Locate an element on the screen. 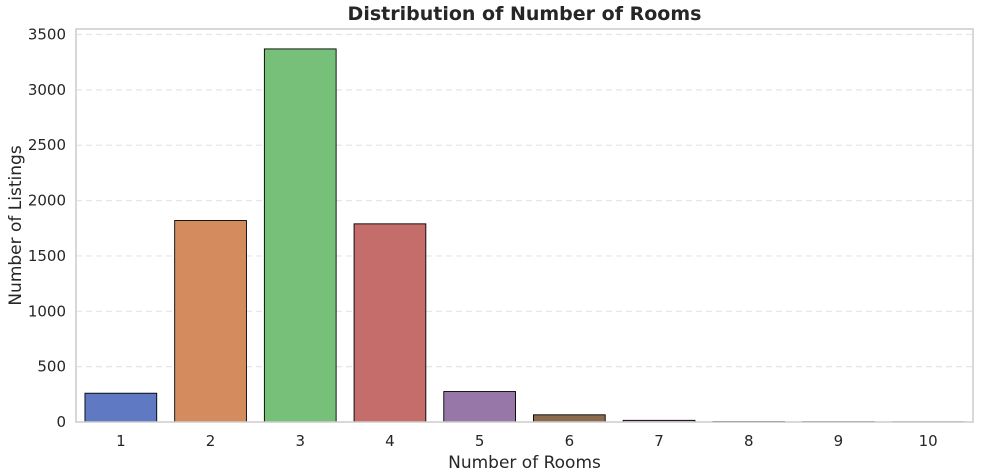  x-tick-label: 9 is located at coordinates (839, 441).